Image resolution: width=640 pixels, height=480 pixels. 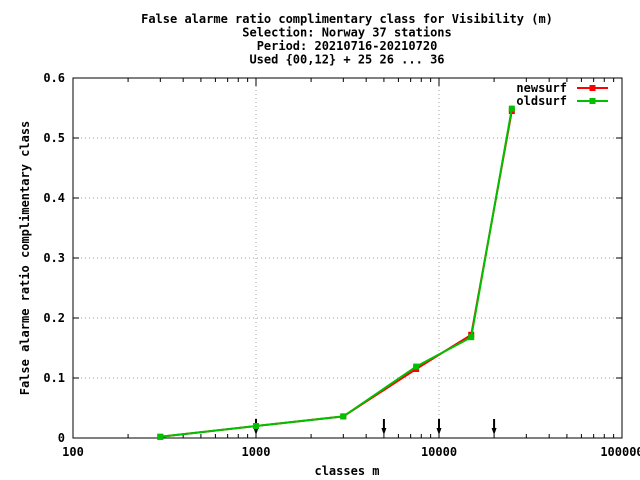 What do you see at coordinates (541, 88) in the screenshot?
I see `legend-label: newsurf` at bounding box center [541, 88].